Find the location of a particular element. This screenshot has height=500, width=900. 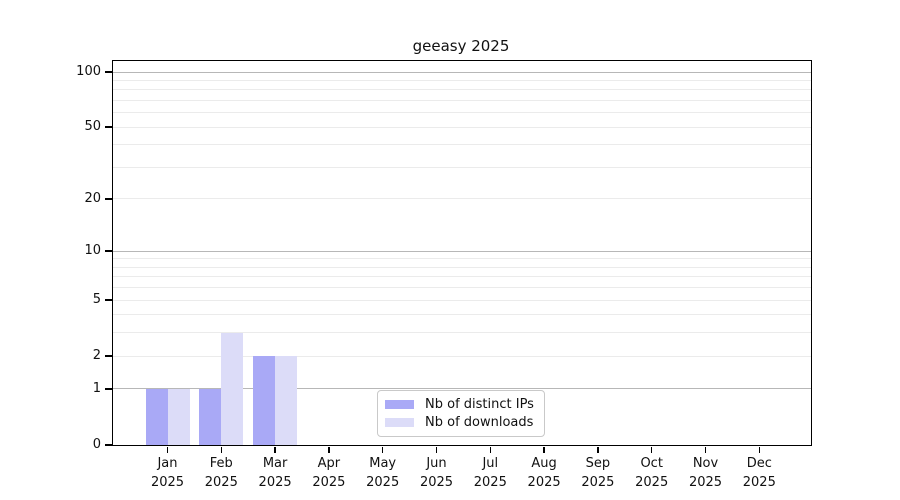

x-tick-label: Feb 2025 is located at coordinates (221, 473).